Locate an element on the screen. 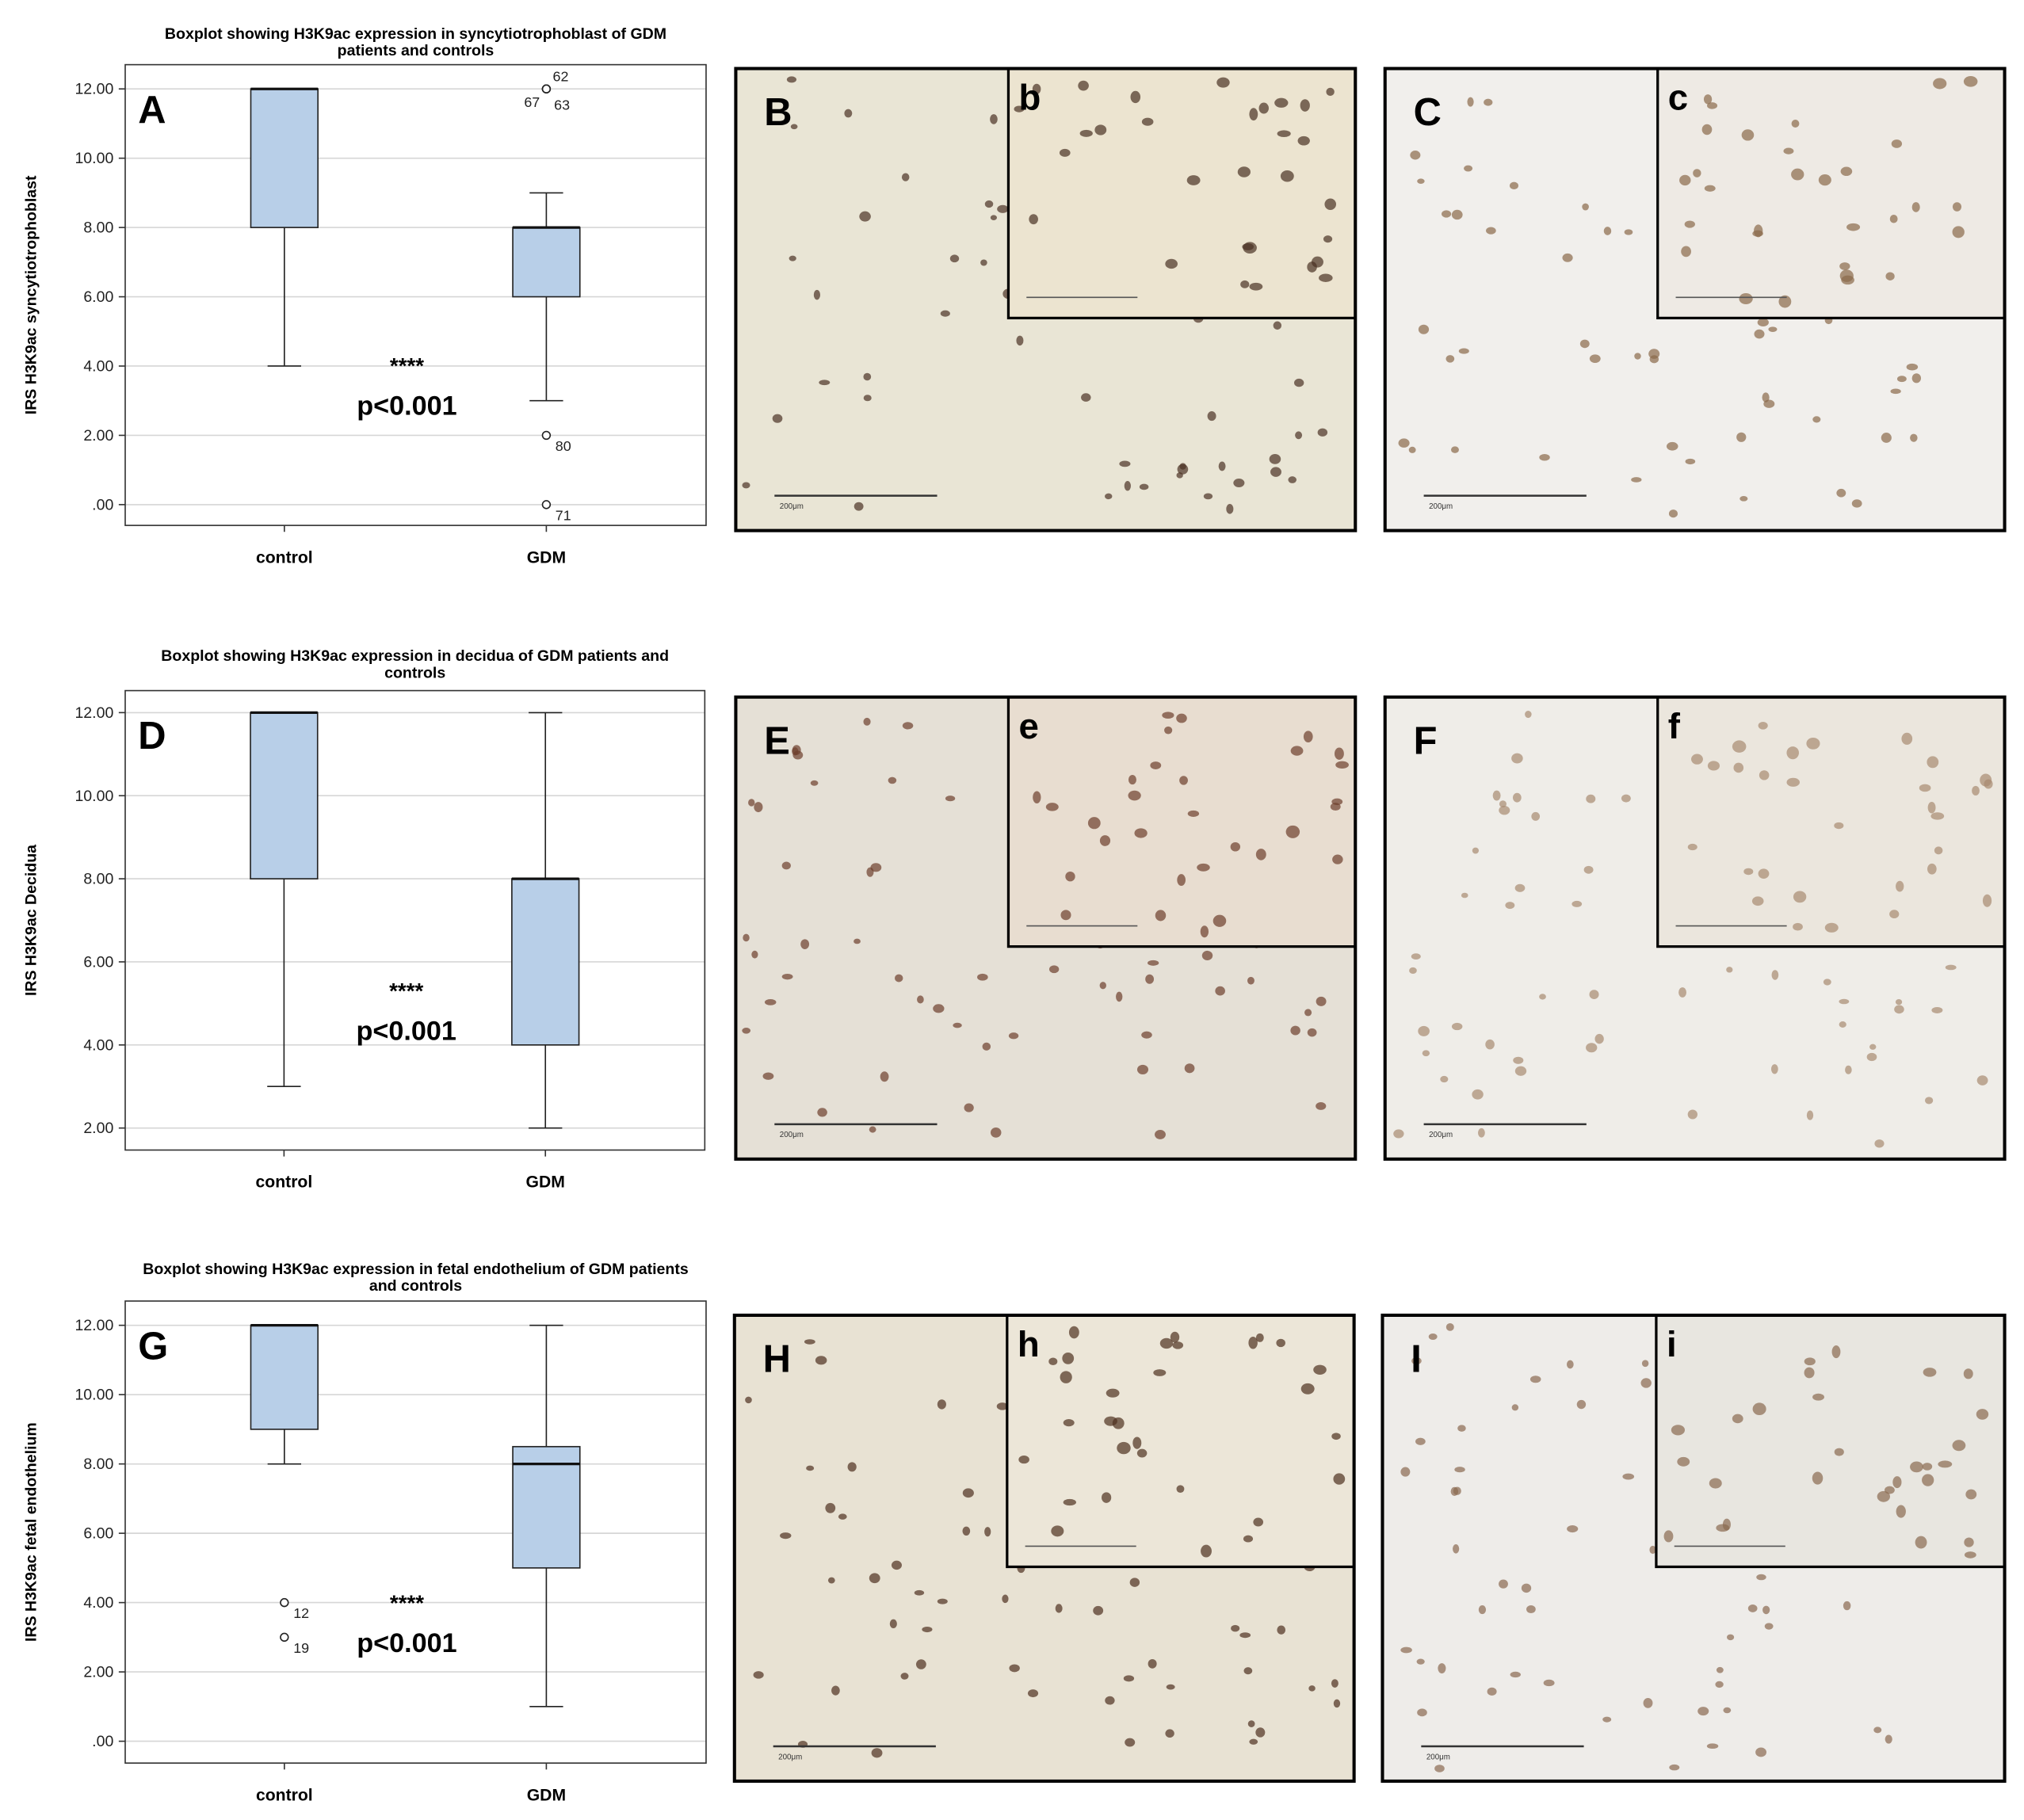  panel-label: I is located at coordinates (1416, 1359).